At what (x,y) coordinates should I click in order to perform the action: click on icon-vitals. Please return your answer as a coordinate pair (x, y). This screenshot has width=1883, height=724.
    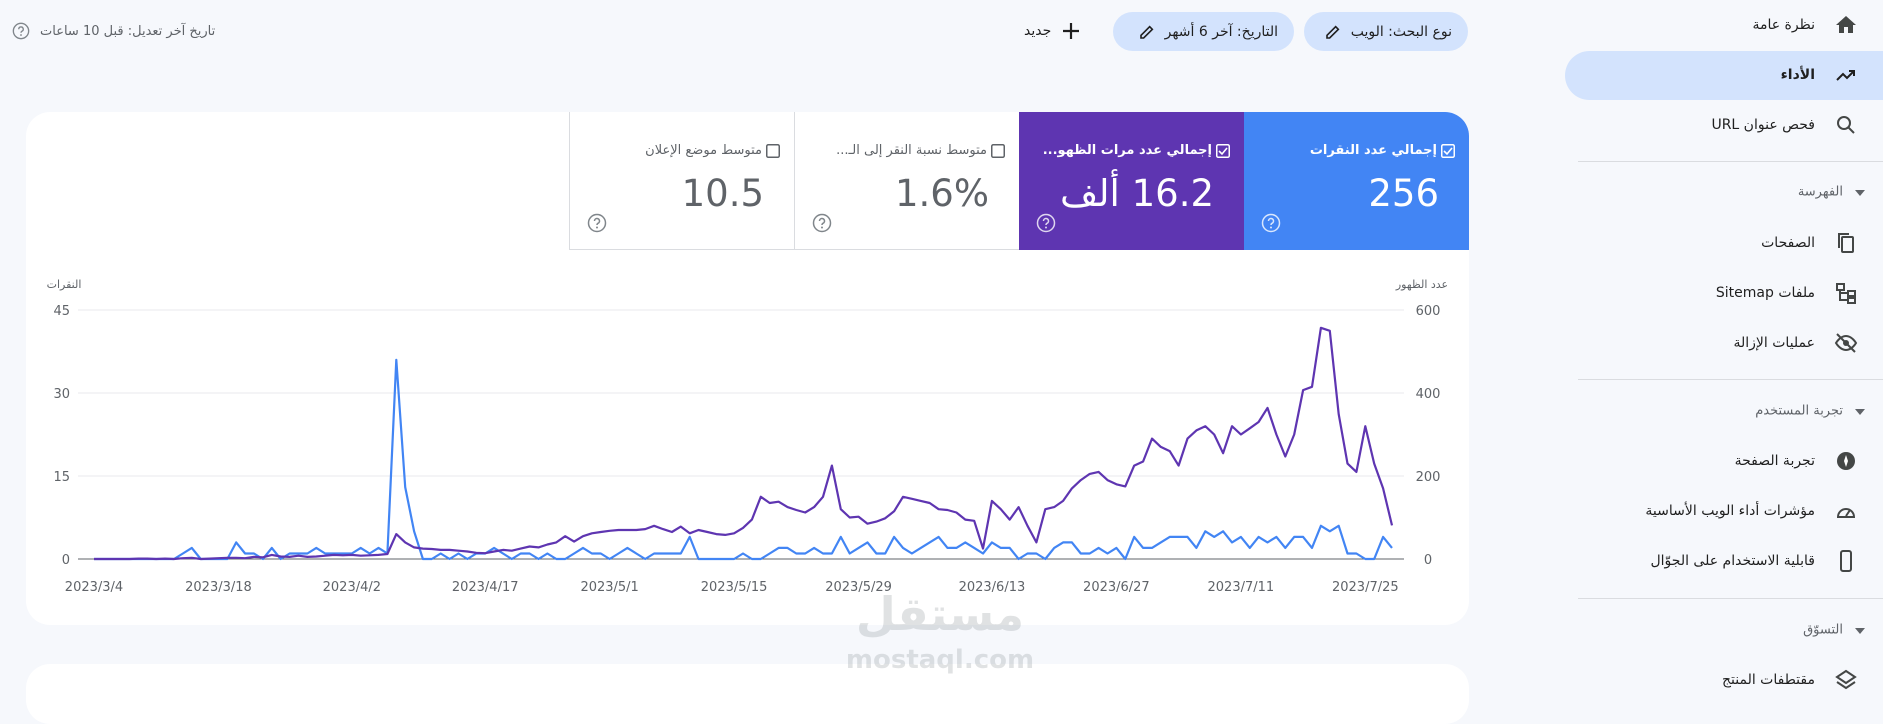
    Looking at the image, I should click on (1846, 513).